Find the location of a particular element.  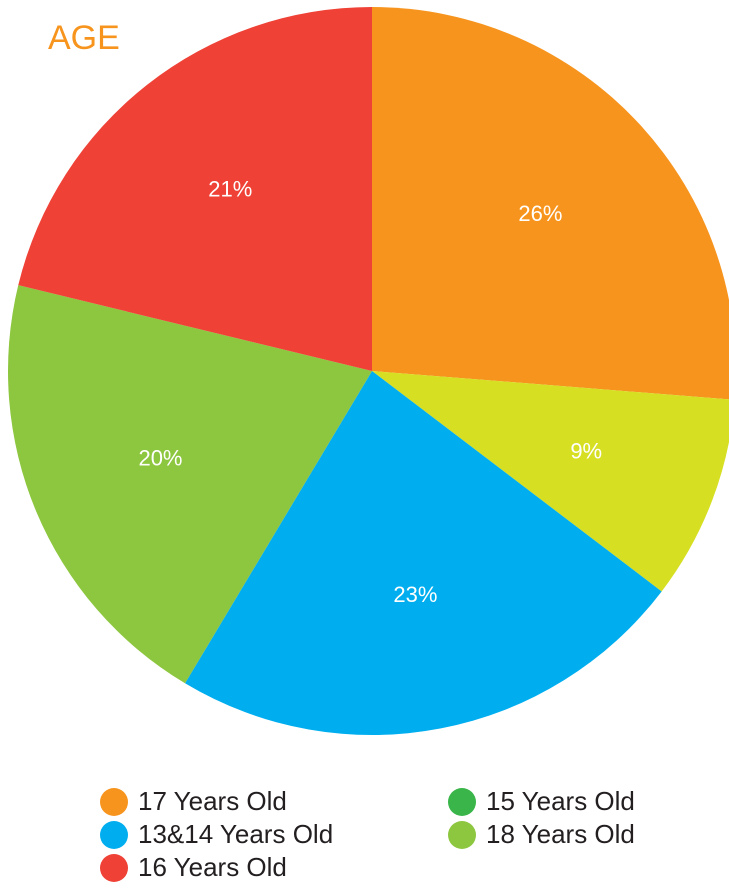

legend-label: 13&14 Years Old is located at coordinates (235, 834).